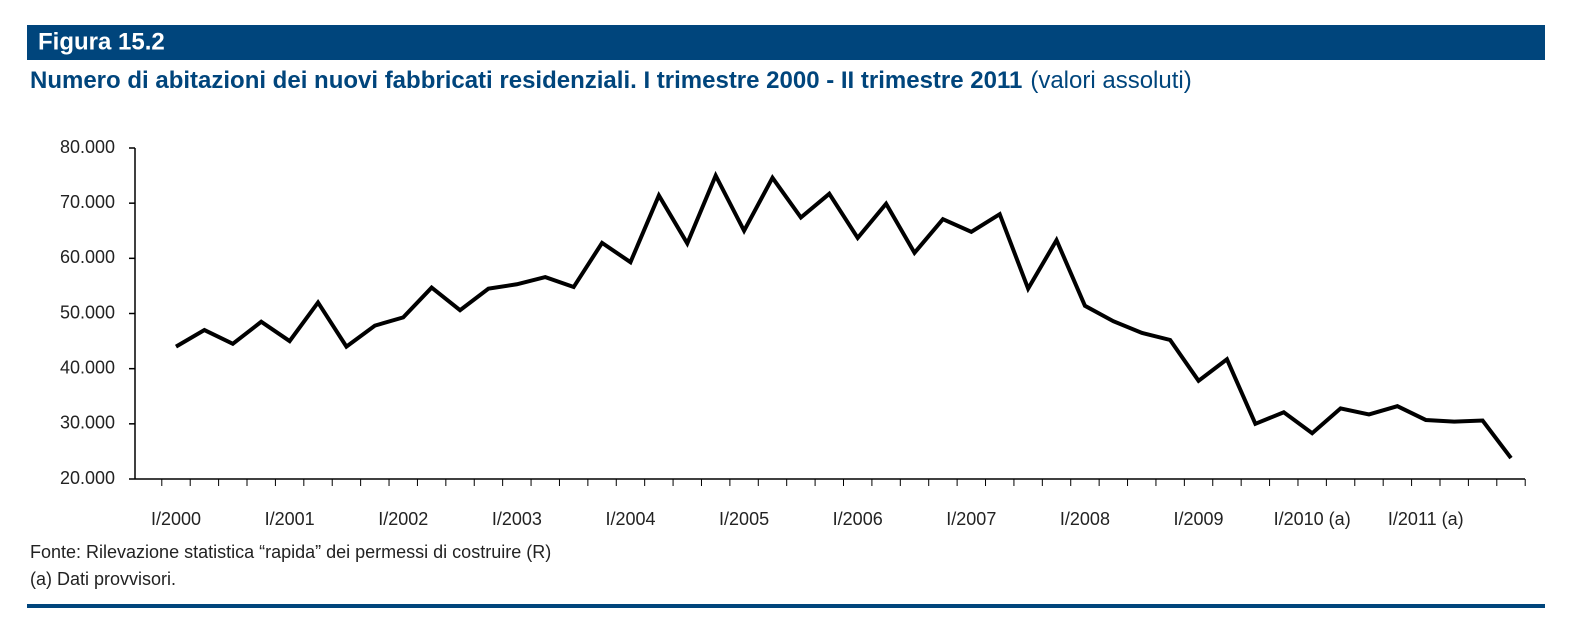  I want to click on x-tick-label: I/2006, so click(858, 519).